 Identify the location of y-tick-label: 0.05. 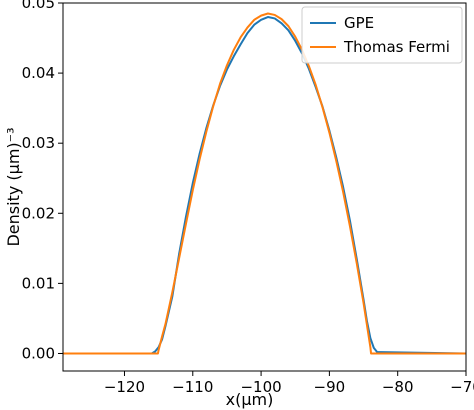
(38, 6).